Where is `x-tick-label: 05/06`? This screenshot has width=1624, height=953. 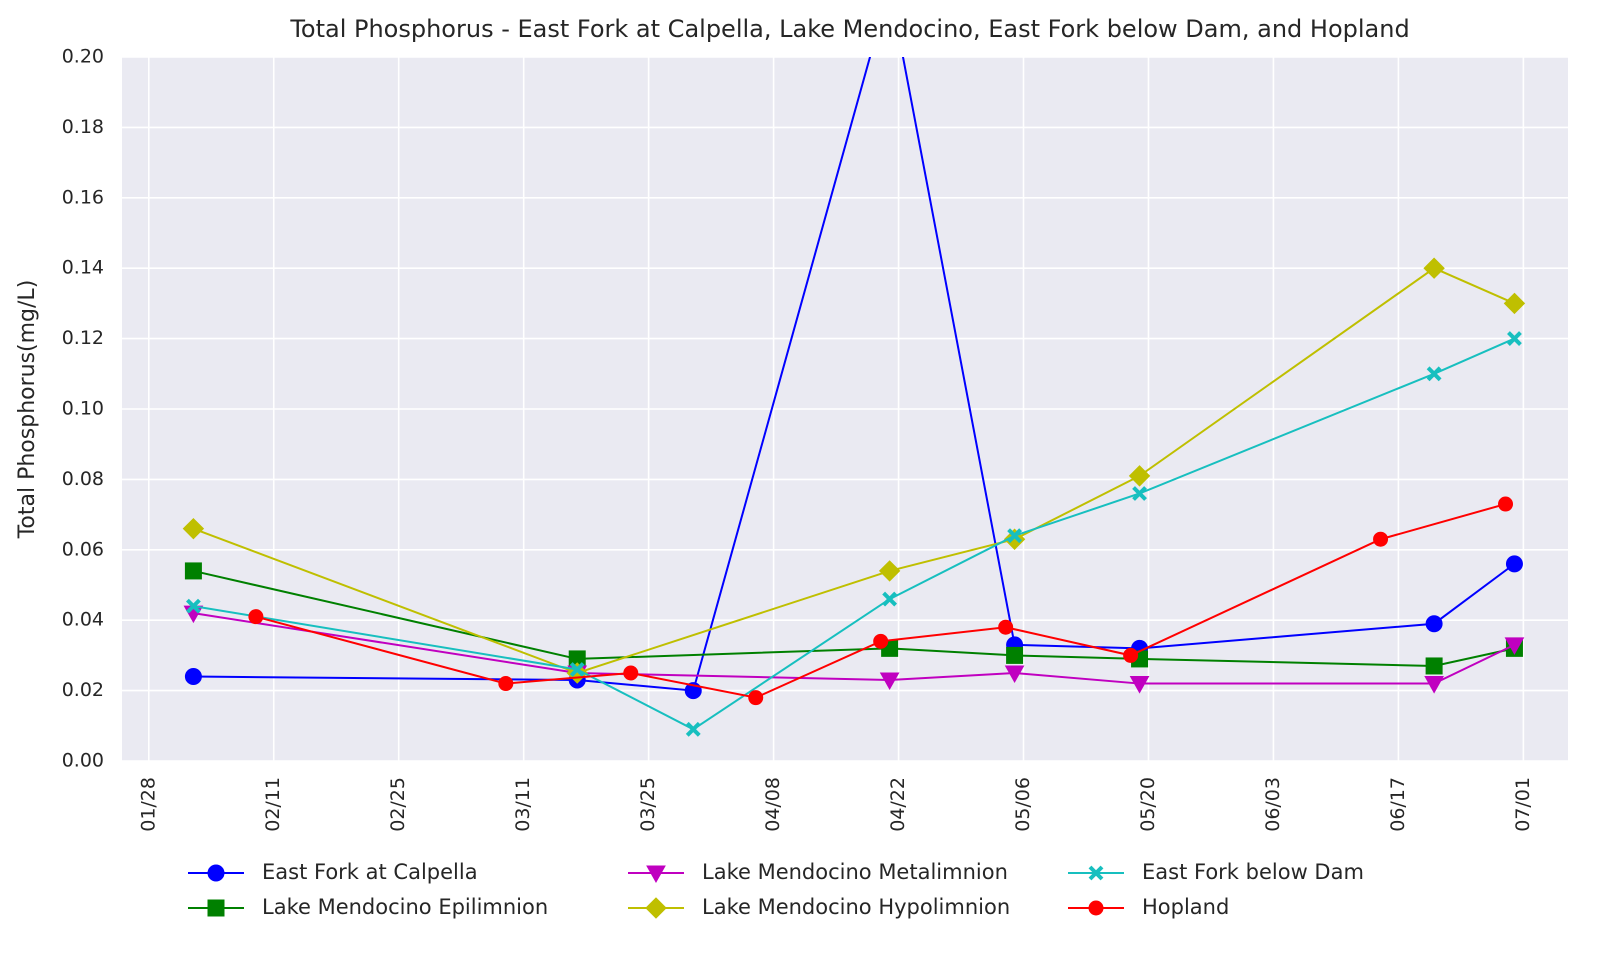
x-tick-label: 05/06 is located at coordinates (1023, 804).